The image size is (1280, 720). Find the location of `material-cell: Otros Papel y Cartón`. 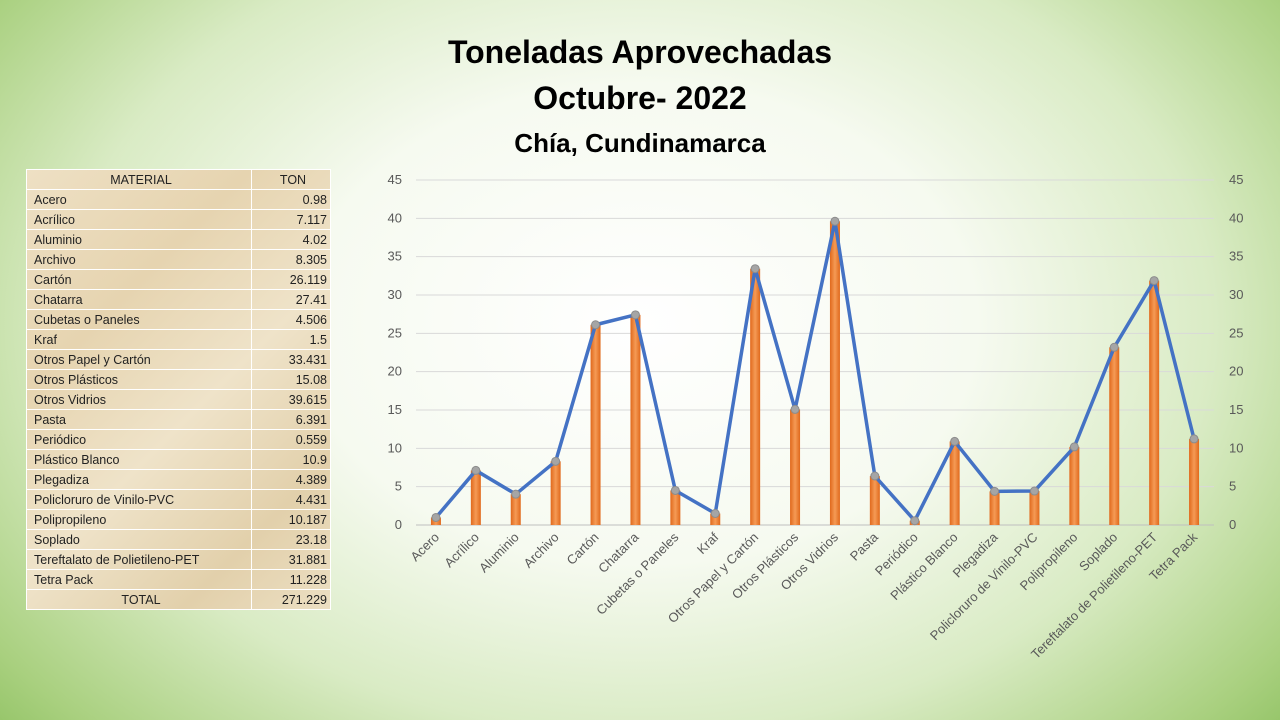

material-cell: Otros Papel y Cartón is located at coordinates (139, 359).